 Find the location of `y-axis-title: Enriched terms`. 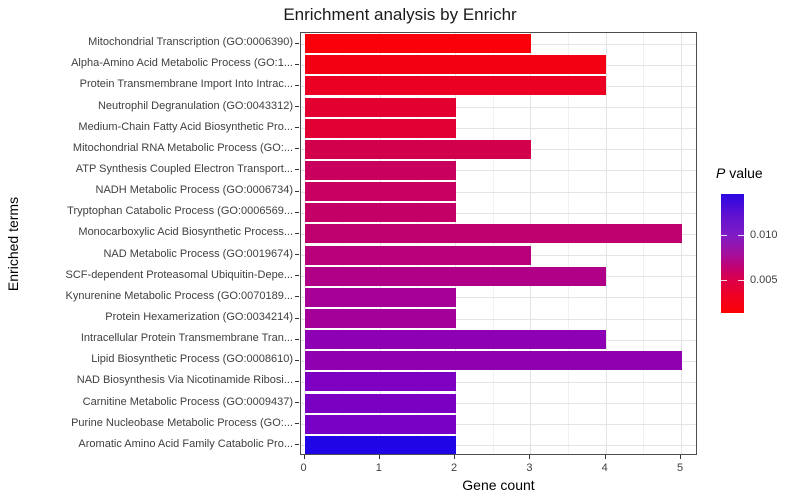

y-axis-title: Enriched terms is located at coordinates (13, 244).